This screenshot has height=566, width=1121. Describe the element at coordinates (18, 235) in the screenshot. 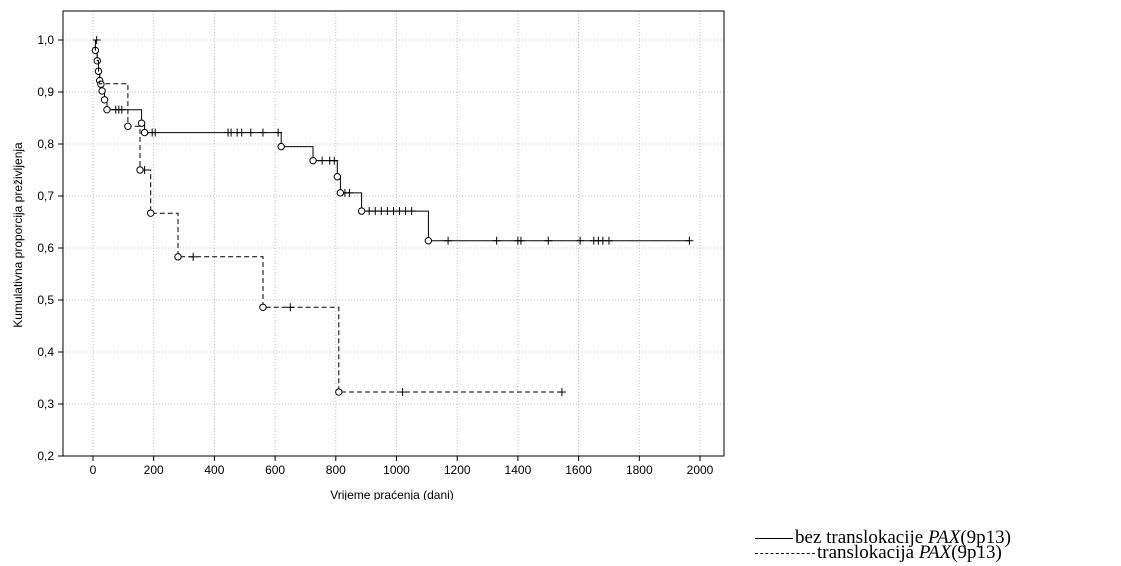

I see `y-axis-label: Kumulativna proporcija preživljenja` at that location.